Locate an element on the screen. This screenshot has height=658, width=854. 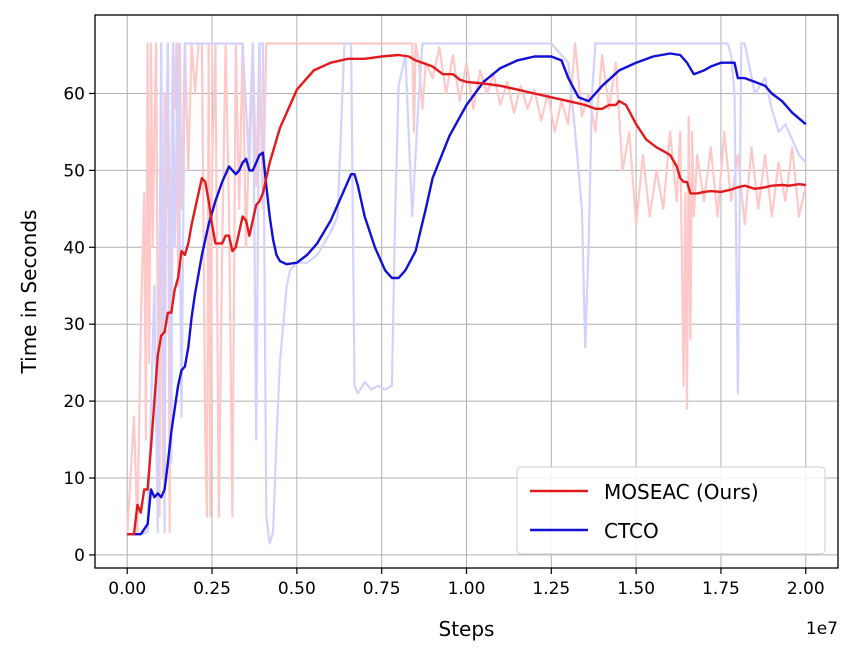
x-axis: 0.00 0.25 0.50 0.75 1.00 1.25 1.50 1.75 2.00 is located at coordinates (466, 583).